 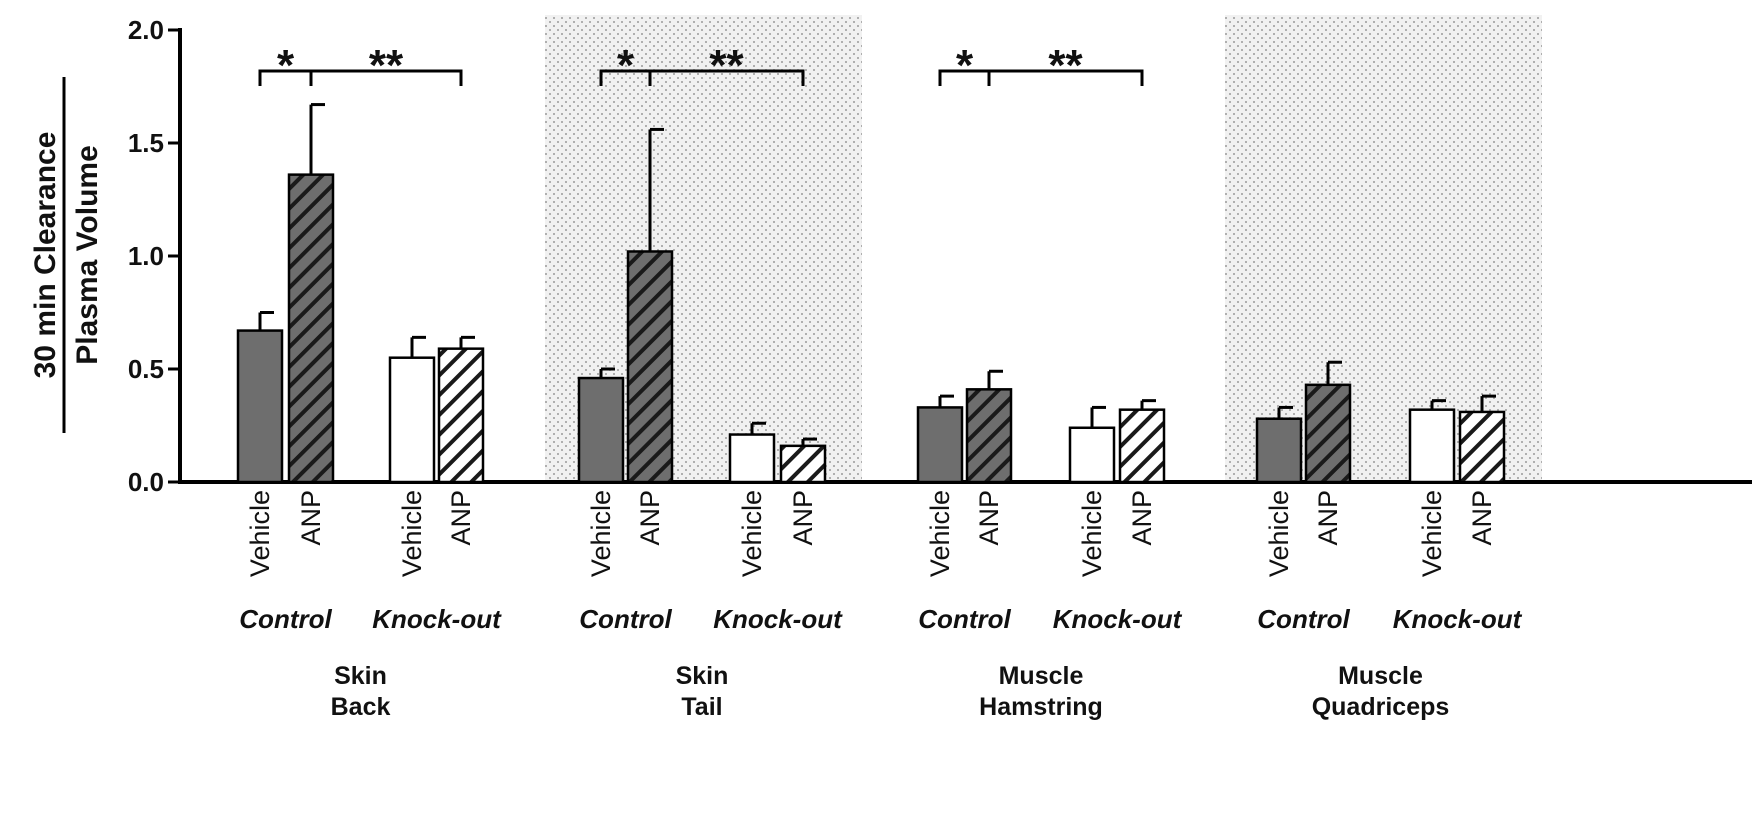 What do you see at coordinates (1383, 248) in the screenshot?
I see `panel-shading` at bounding box center [1383, 248].